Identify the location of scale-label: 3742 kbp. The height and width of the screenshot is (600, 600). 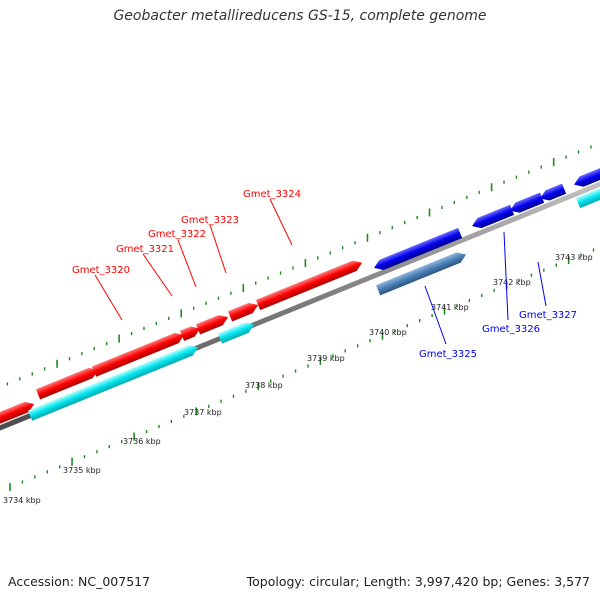
(512, 282).